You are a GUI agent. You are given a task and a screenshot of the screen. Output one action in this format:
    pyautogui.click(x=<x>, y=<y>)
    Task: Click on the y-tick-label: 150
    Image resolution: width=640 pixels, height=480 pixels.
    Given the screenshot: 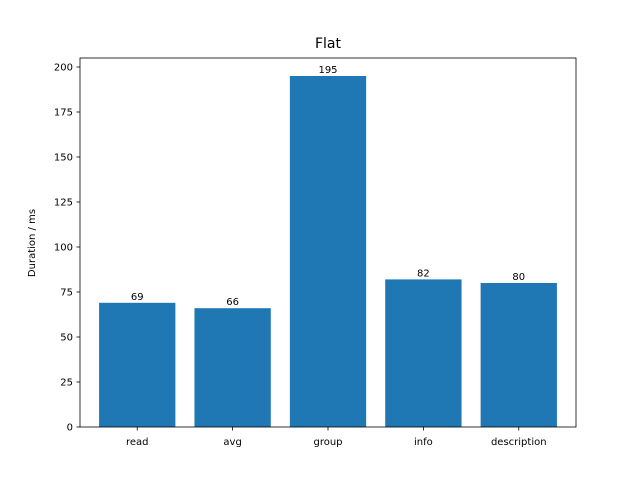 What is the action you would take?
    pyautogui.click(x=63, y=158)
    